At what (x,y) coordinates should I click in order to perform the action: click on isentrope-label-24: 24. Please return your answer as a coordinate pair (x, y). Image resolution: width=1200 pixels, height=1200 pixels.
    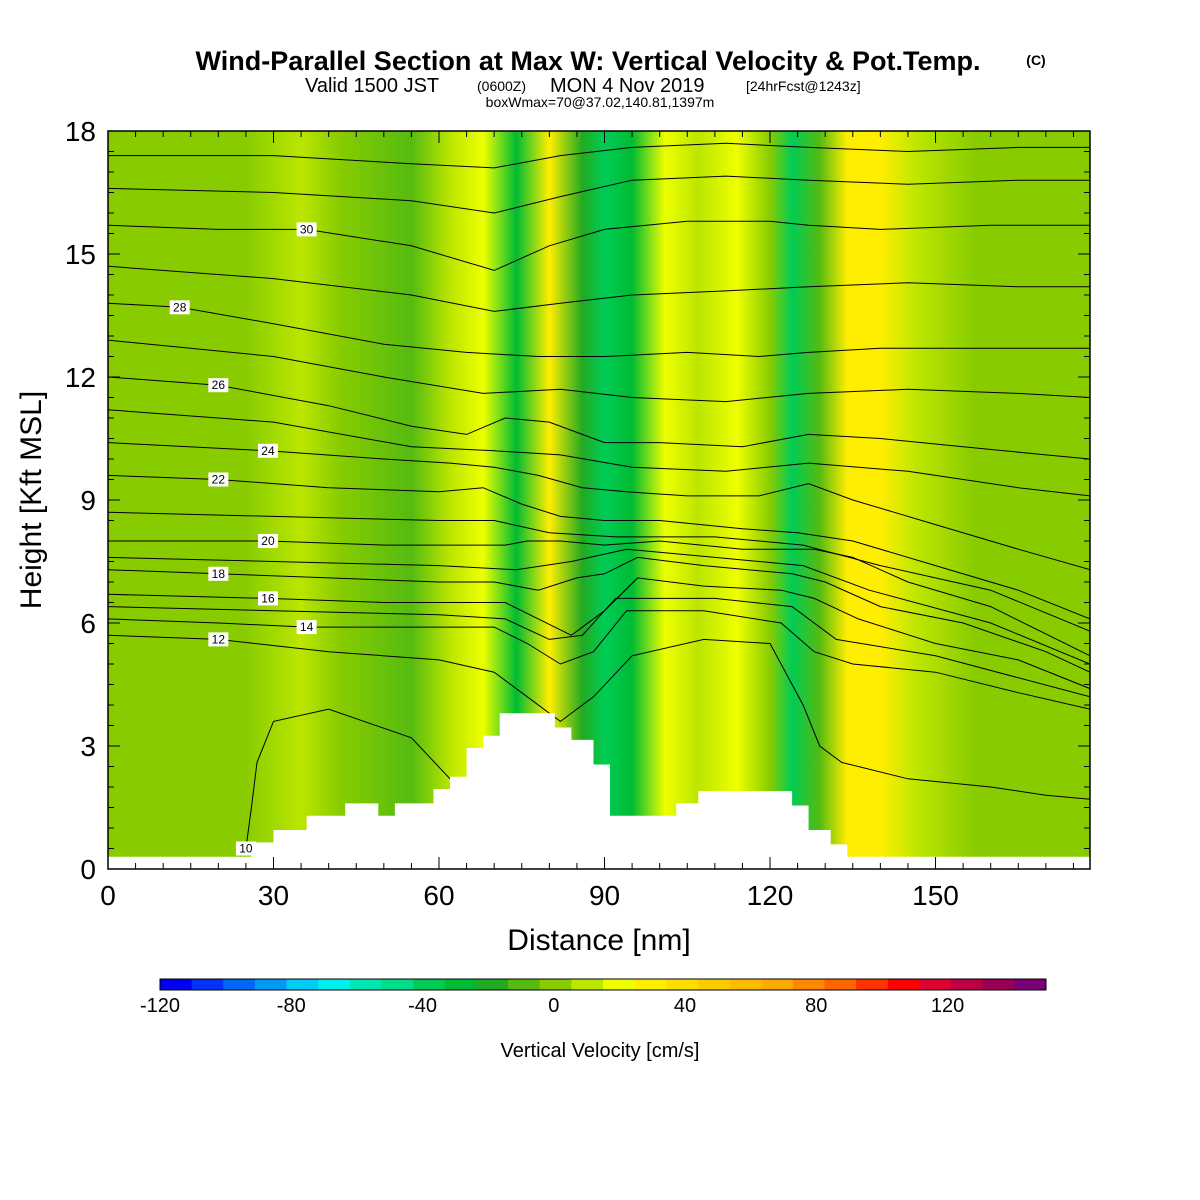
    Looking at the image, I should click on (267, 450).